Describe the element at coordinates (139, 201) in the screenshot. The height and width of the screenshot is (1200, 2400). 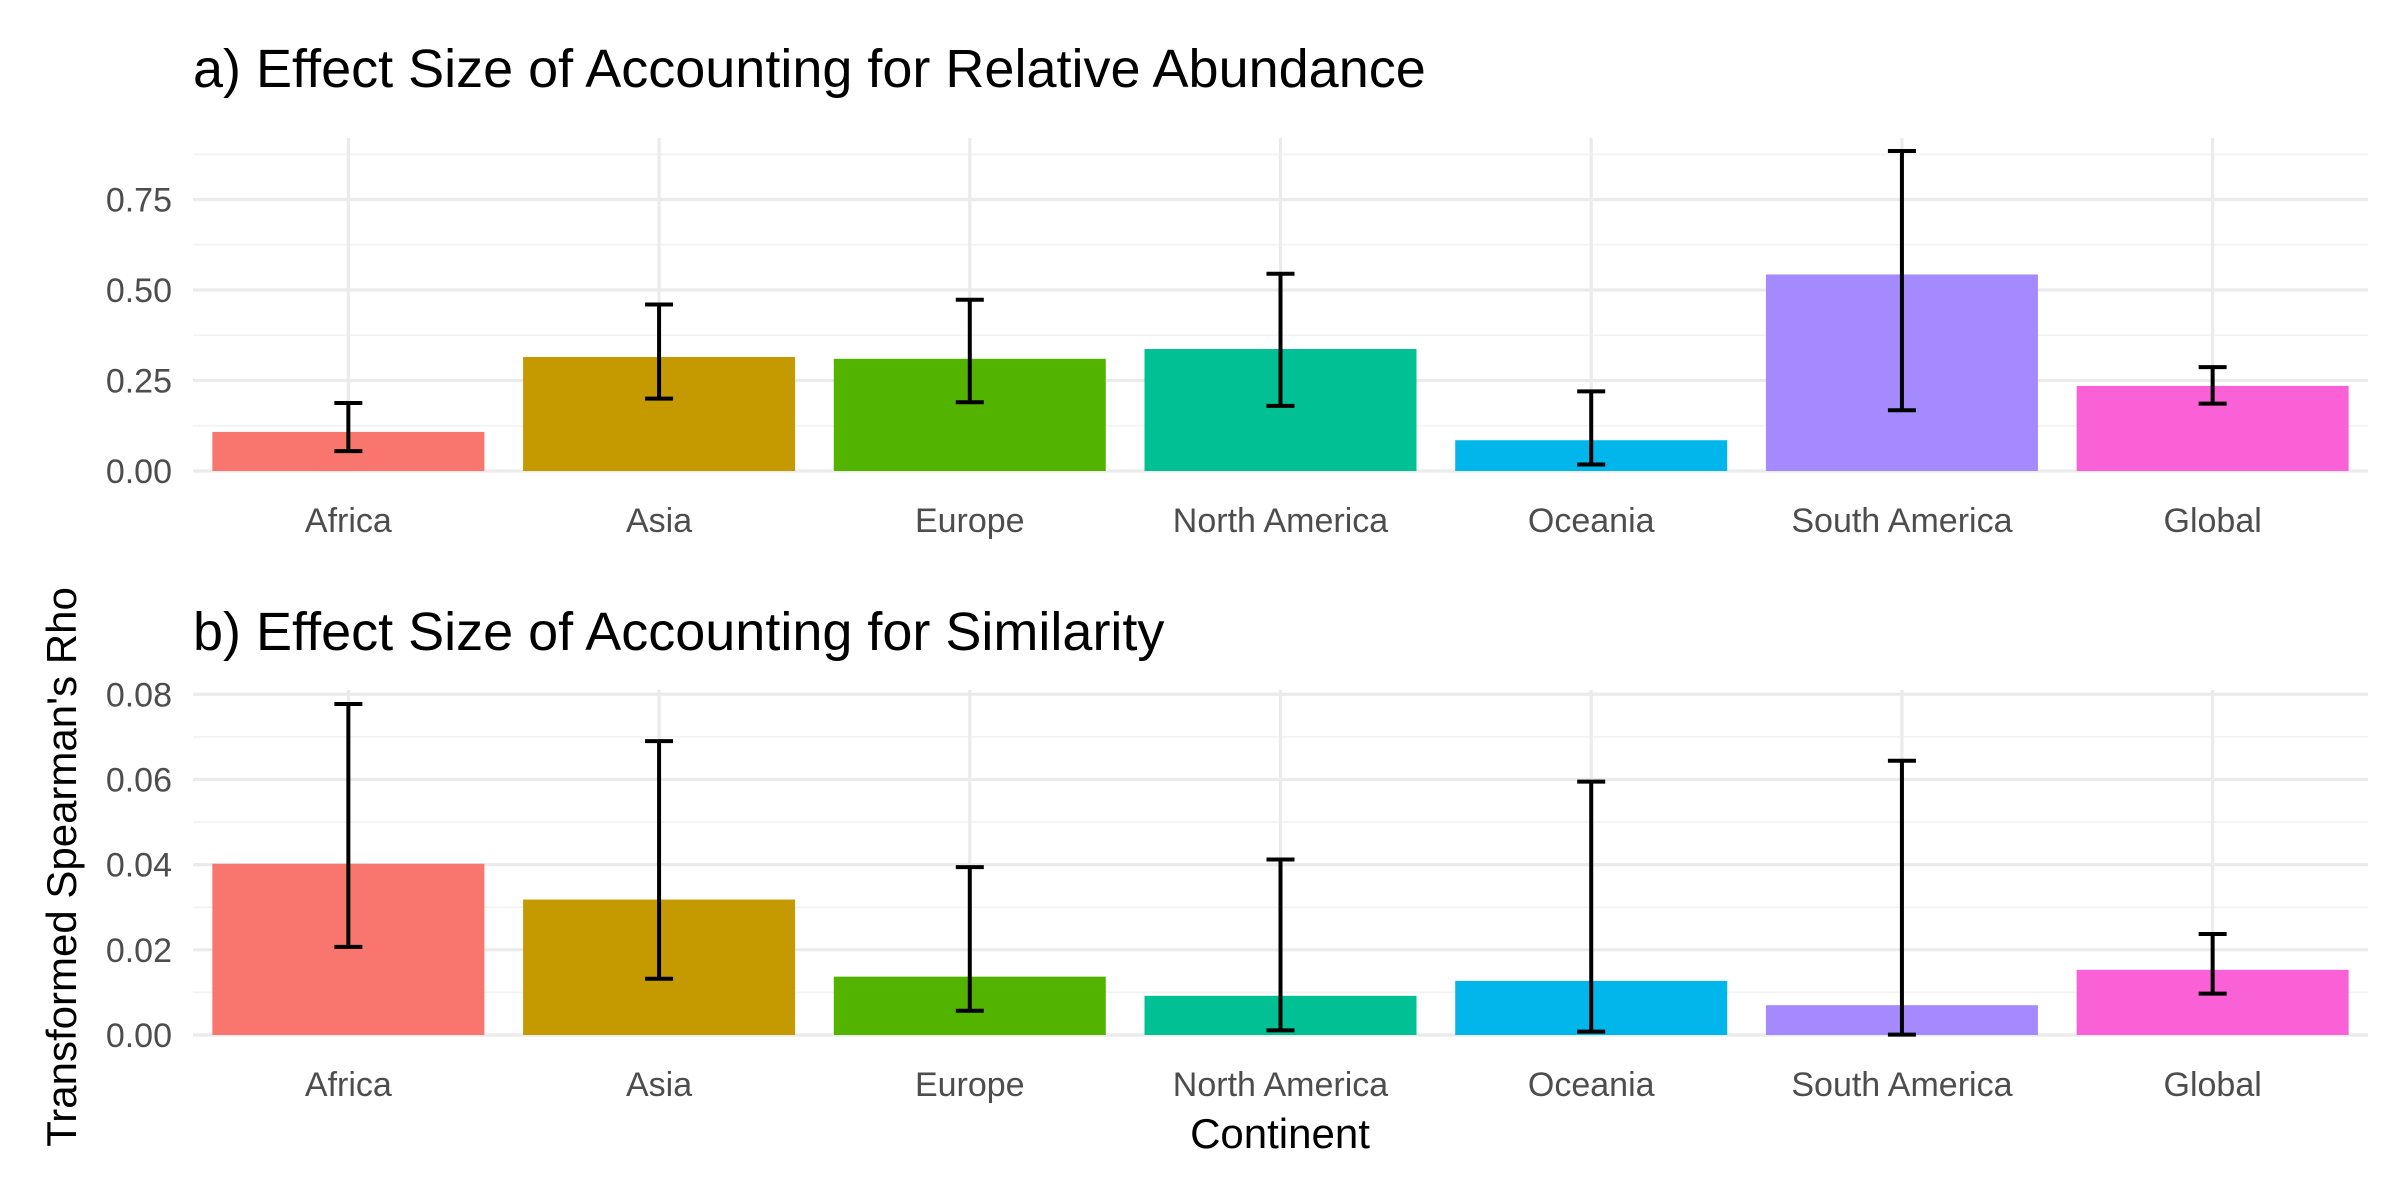
I see `y-tick-label: 0.75` at that location.